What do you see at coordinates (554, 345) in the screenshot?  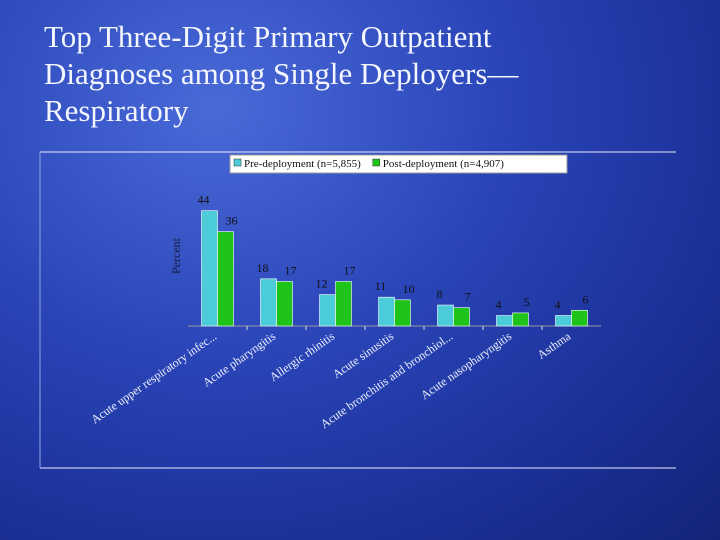 I see `x-tick-label: Asthma` at bounding box center [554, 345].